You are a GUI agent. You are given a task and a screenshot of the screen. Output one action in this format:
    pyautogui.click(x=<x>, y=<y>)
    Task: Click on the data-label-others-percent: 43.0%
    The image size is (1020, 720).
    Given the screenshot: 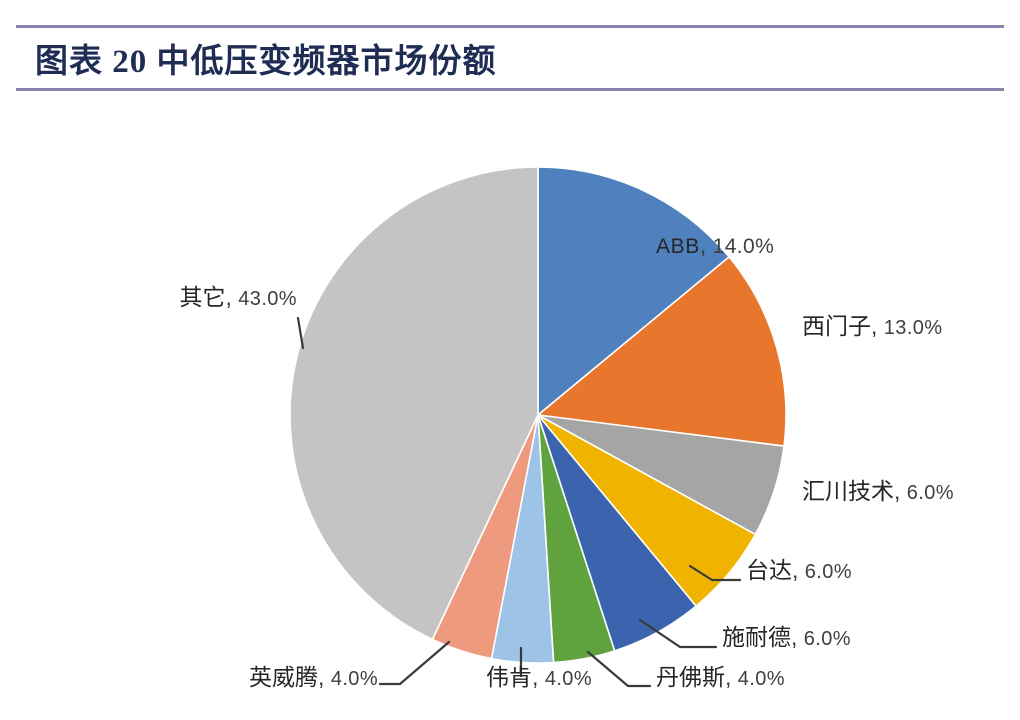 What is the action you would take?
    pyautogui.click(x=267, y=299)
    